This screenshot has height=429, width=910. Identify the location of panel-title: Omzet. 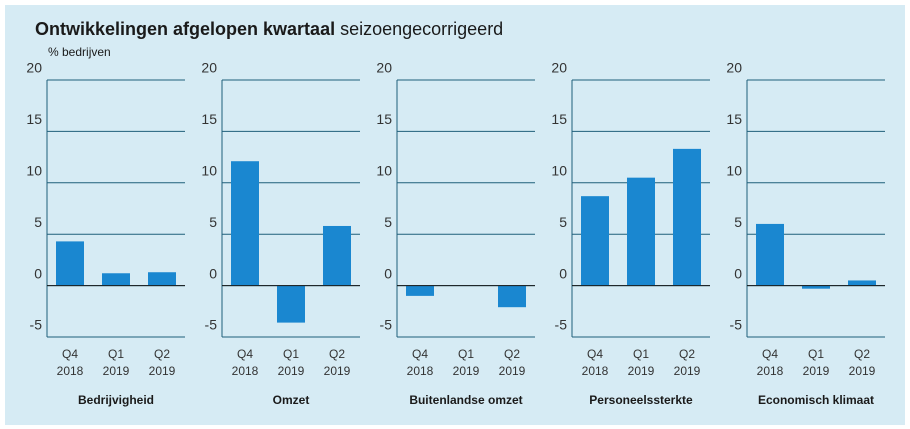
(291, 400).